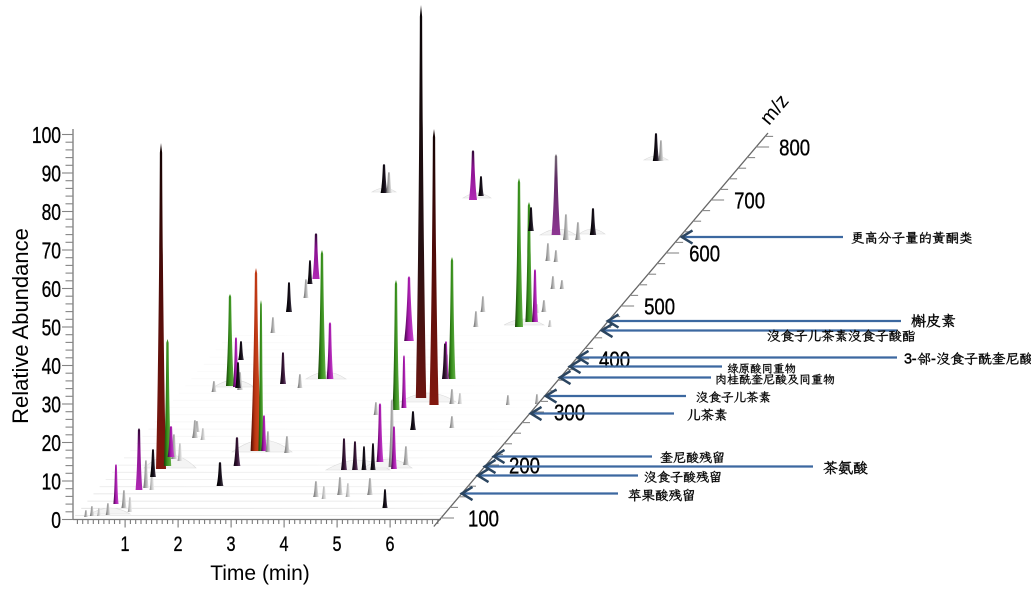 This screenshot has height=591, width=1031. Describe the element at coordinates (704, 254) in the screenshot. I see `svg-text: 600` at that location.